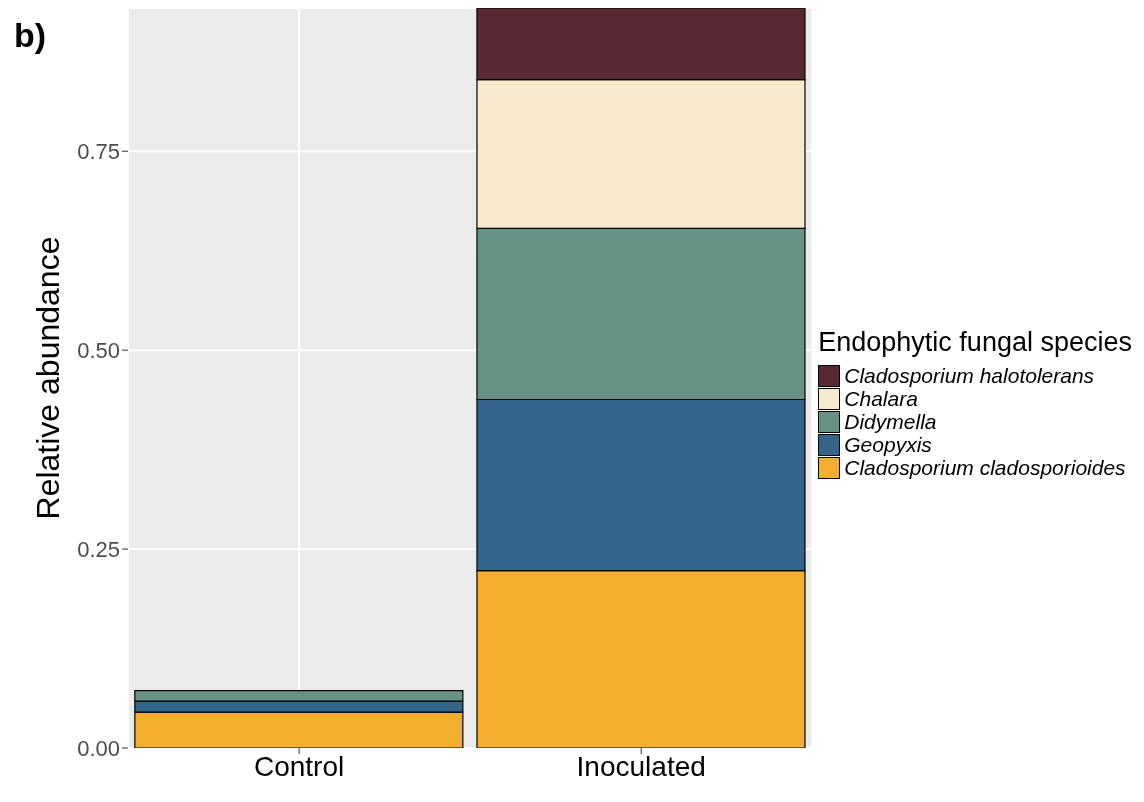 The image size is (1144, 802). Describe the element at coordinates (48, 378) in the screenshot. I see `y-axis-title: Relative abundance` at that location.